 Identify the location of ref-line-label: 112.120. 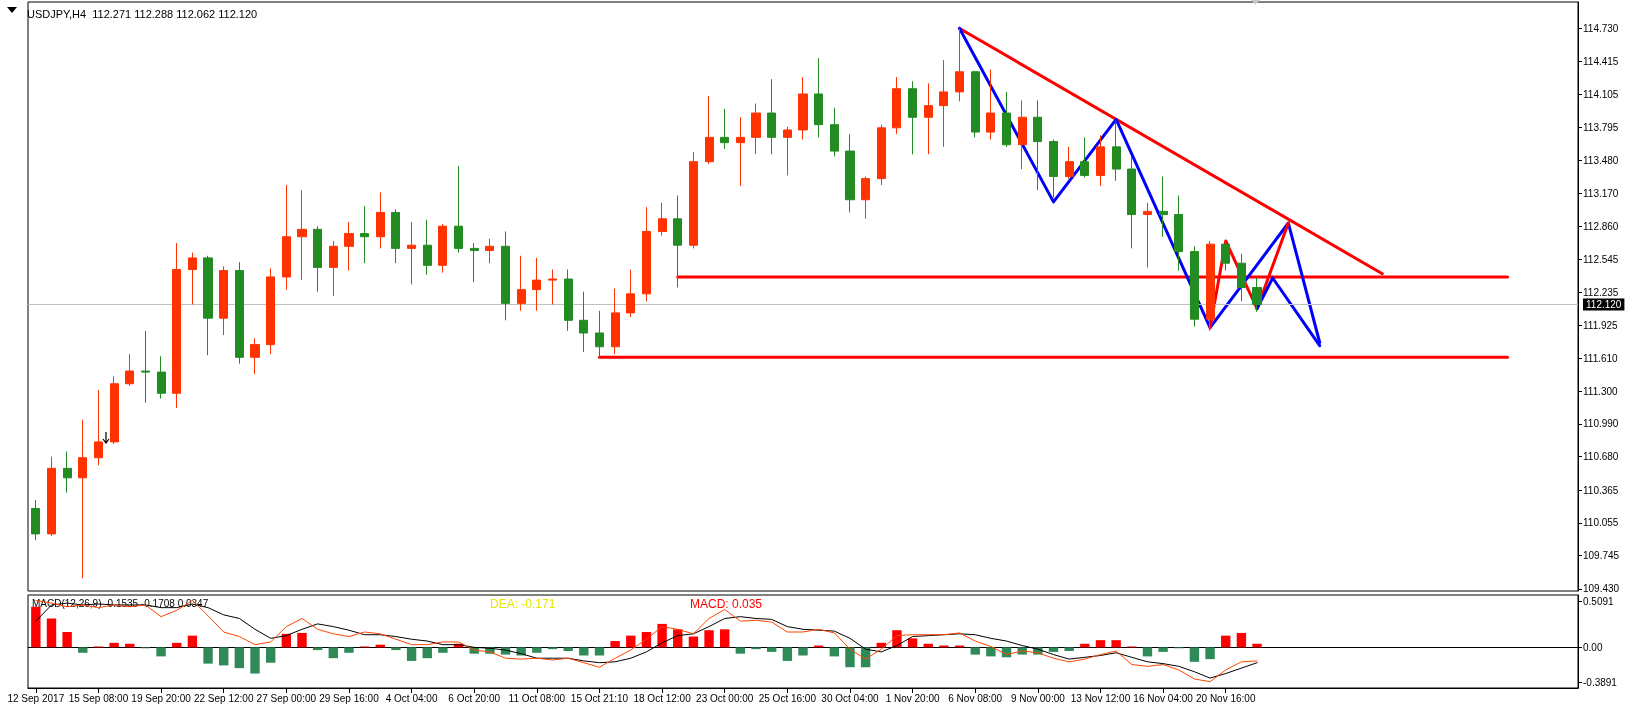
(1604, 304).